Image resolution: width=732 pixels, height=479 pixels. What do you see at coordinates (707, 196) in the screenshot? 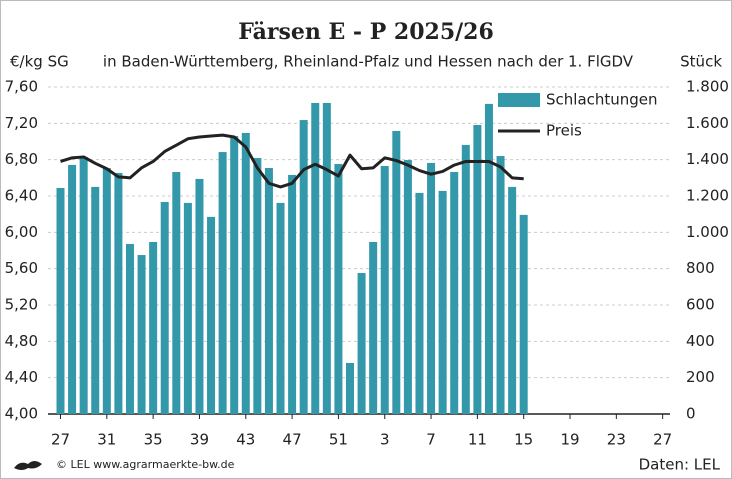
I see `y2-tick-label: 1.200` at bounding box center [707, 196].